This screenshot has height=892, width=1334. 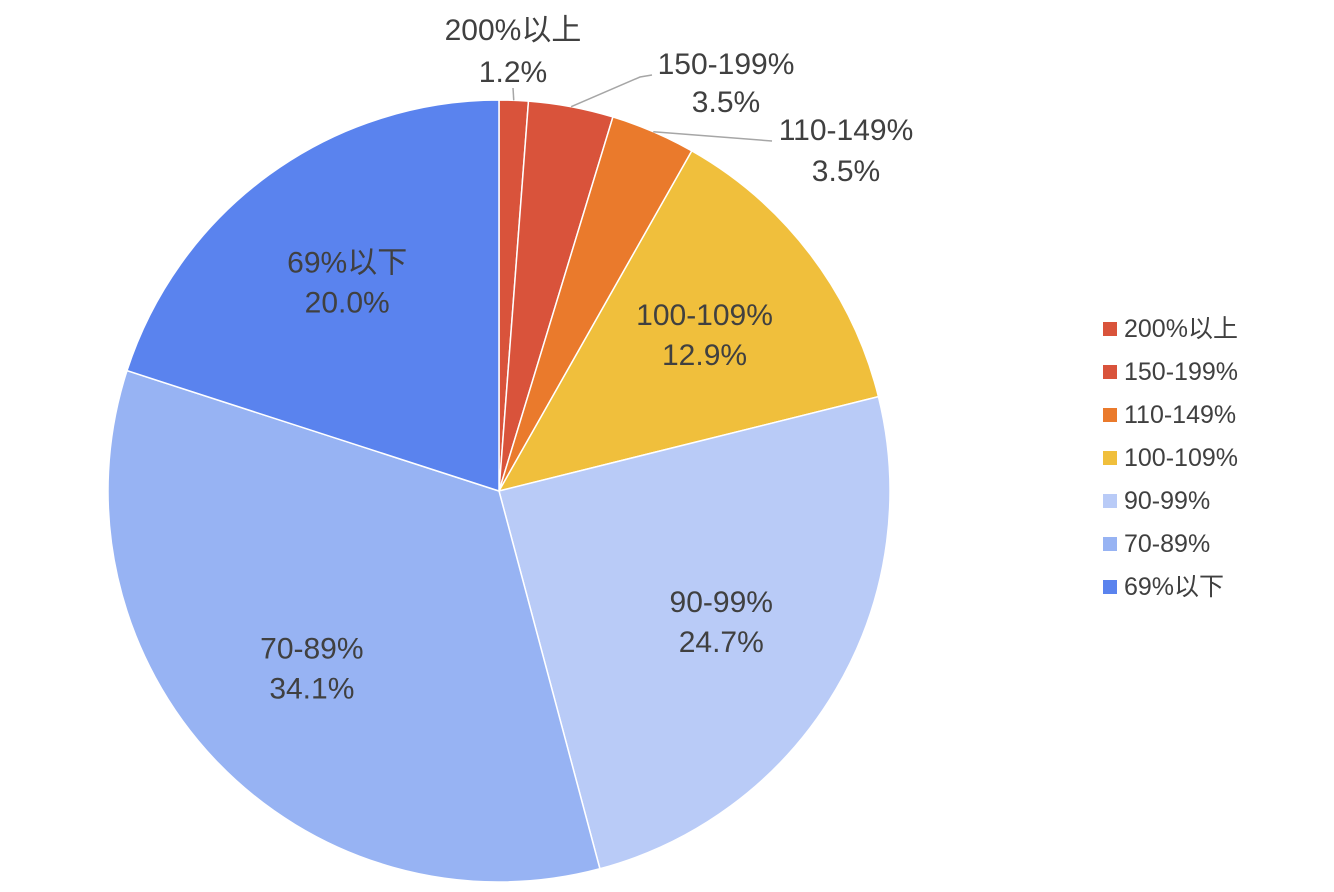 I want to click on slice-label-value: 12.9%, so click(x=704, y=355).